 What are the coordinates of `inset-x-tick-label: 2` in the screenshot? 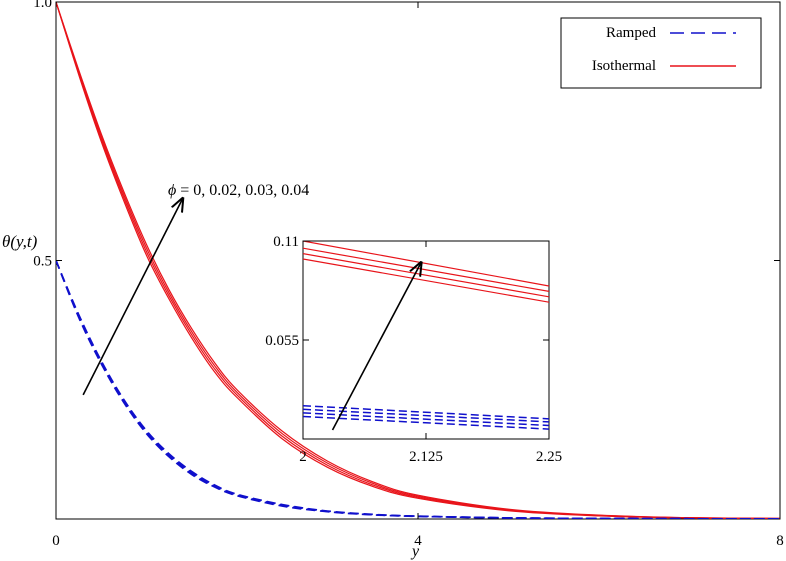 It's located at (303, 457).